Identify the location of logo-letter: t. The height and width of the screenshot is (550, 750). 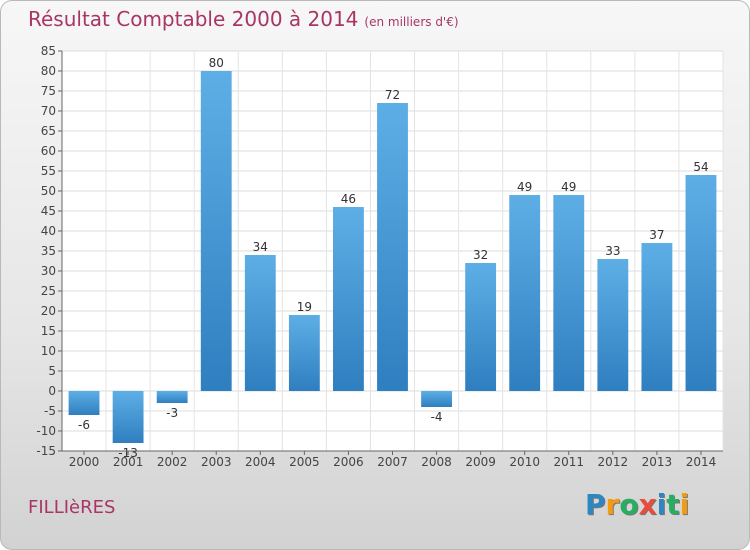
(673, 504).